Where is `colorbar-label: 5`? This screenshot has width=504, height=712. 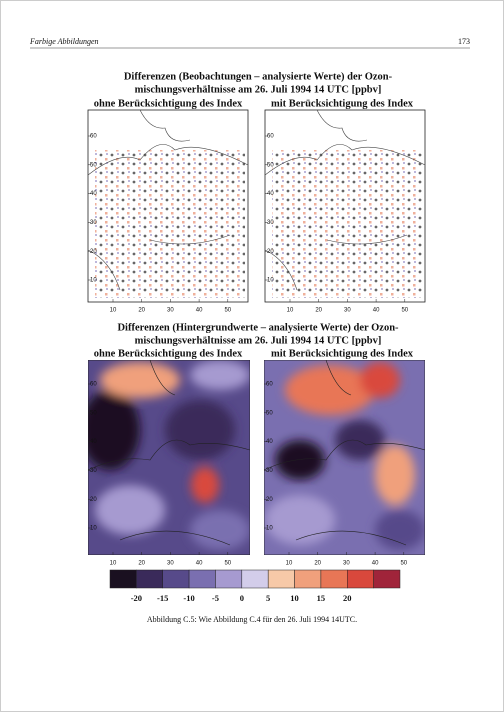 colorbar-label: 5 is located at coordinates (268, 598).